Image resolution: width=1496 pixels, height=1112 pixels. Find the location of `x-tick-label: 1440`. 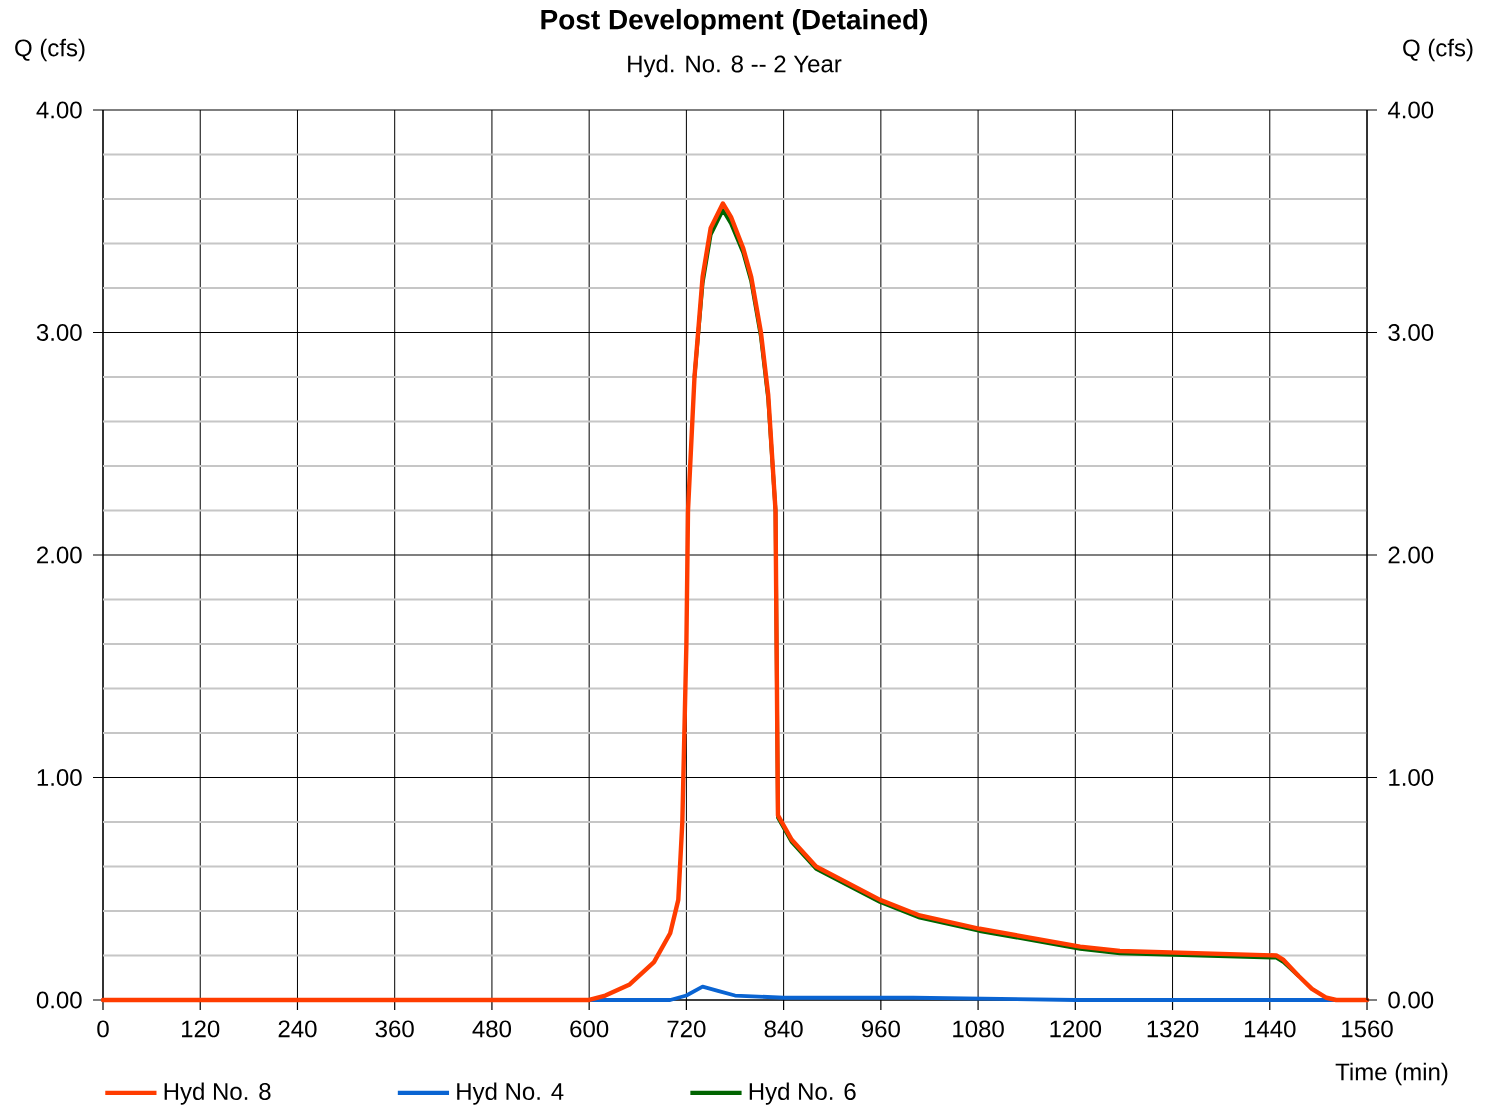

x-tick-label: 1440 is located at coordinates (1270, 1029).